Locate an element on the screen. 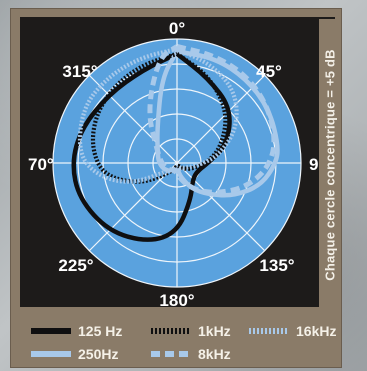  legend-item-16khz: 16kHz is located at coordinates (292, 331).